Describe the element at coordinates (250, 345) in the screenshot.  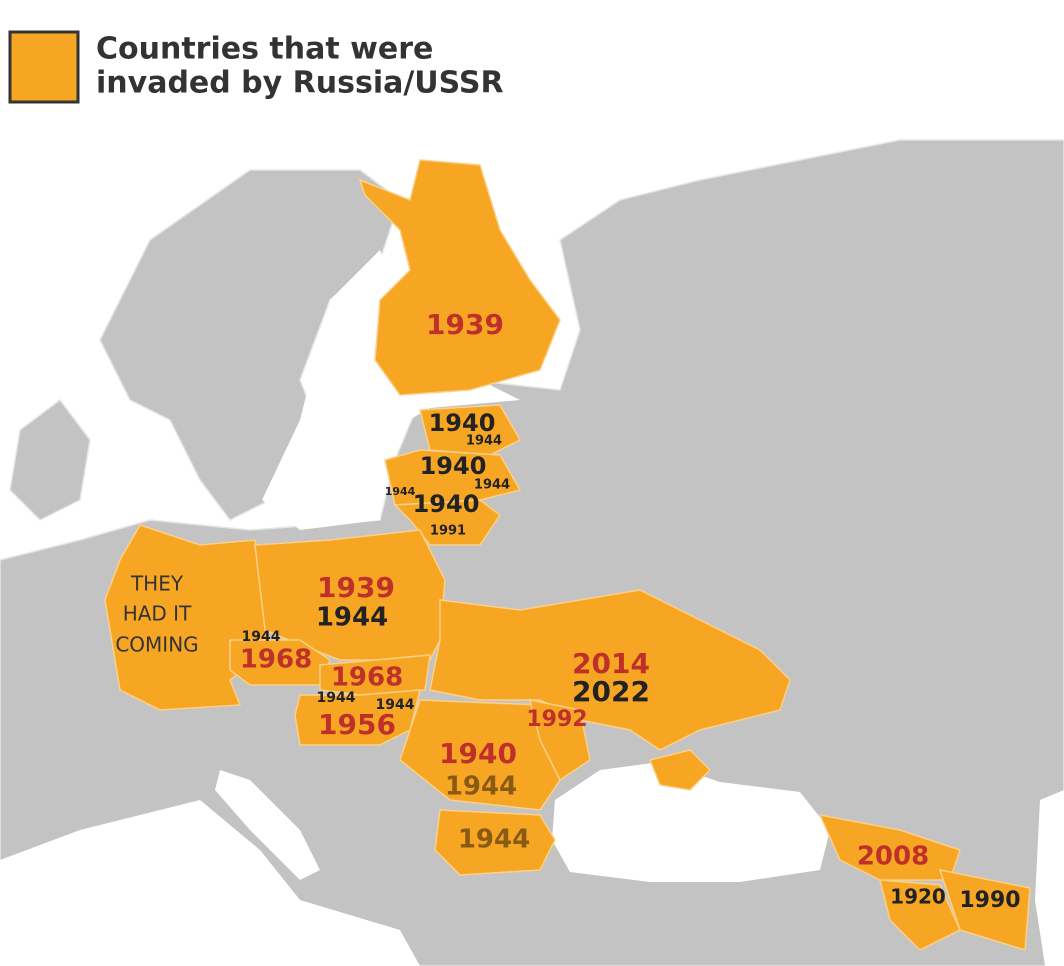
I see `land-scandinavia` at that location.